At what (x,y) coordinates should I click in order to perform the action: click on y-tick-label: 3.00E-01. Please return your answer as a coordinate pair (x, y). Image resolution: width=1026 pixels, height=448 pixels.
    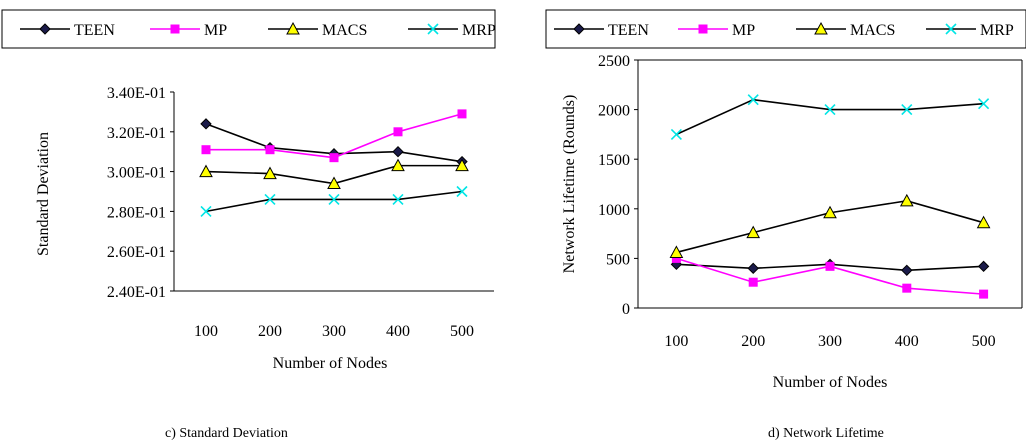
    Looking at the image, I should click on (136, 173).